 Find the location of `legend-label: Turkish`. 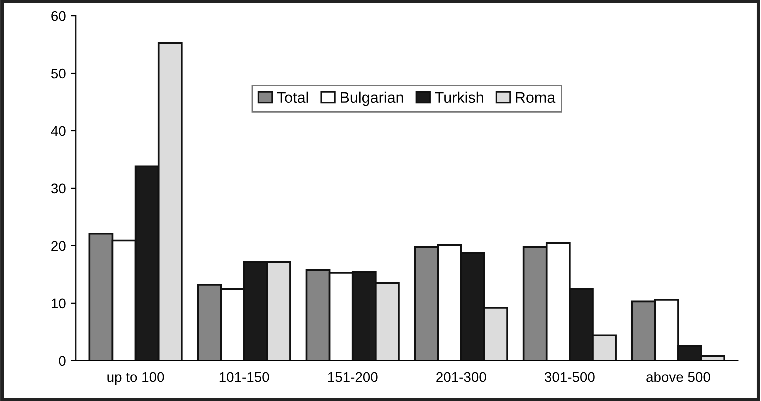

legend-label: Turkish is located at coordinates (459, 98).